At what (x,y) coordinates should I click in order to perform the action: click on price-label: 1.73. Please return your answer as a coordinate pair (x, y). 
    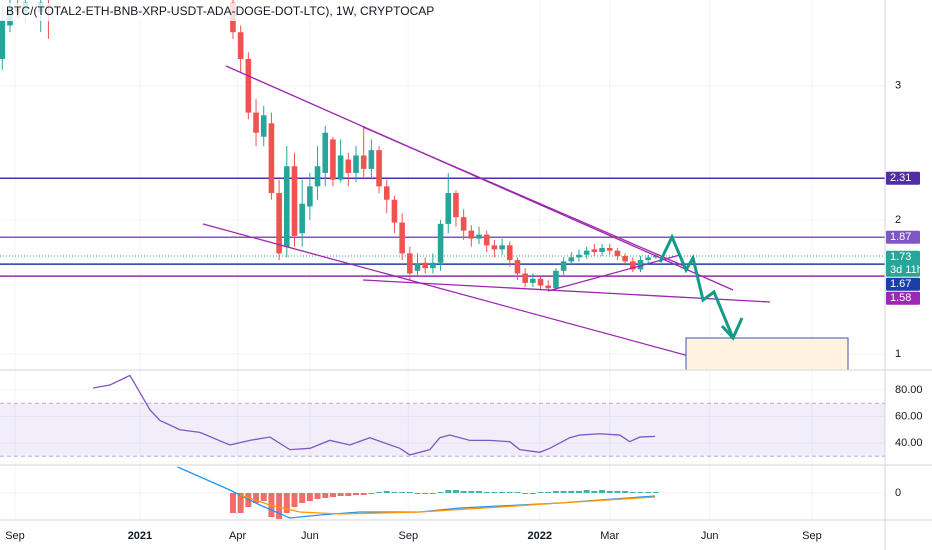
    Looking at the image, I should click on (900, 257).